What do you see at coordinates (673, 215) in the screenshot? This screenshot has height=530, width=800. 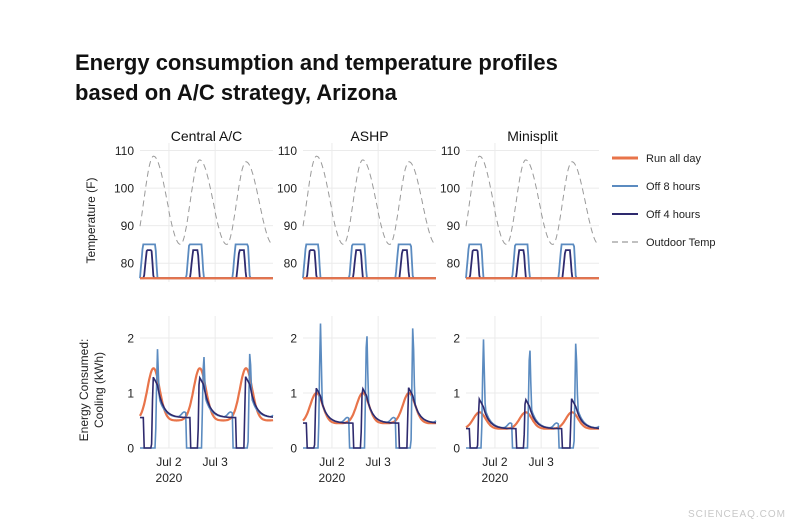 I see `legend-label-off-4-hours: Off 4 hours` at bounding box center [673, 215].